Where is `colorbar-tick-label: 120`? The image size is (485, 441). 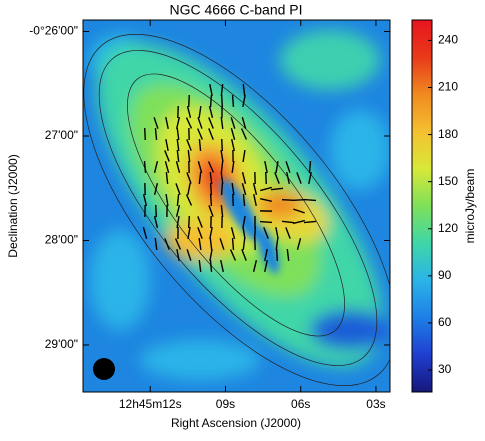 colorbar-tick-label: 120 is located at coordinates (448, 228).